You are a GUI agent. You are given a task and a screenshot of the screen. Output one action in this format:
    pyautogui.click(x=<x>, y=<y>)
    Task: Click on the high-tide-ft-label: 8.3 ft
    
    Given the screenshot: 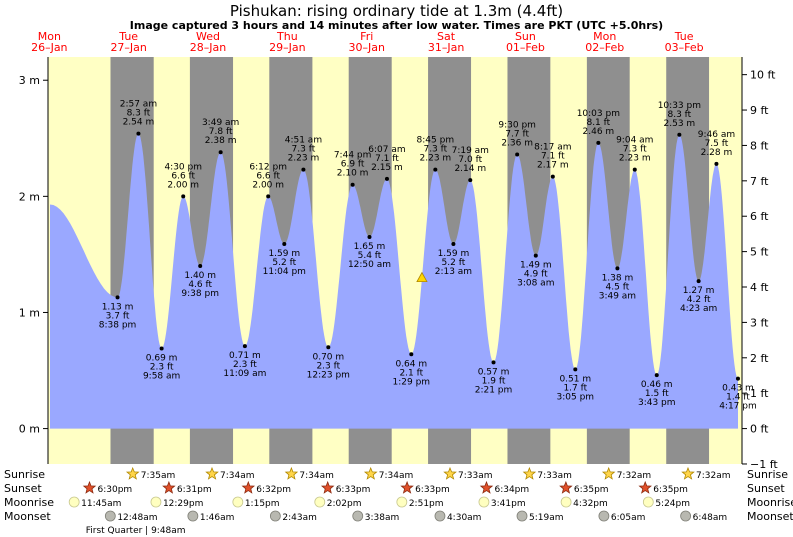 What is the action you would take?
    pyautogui.click(x=679, y=115)
    